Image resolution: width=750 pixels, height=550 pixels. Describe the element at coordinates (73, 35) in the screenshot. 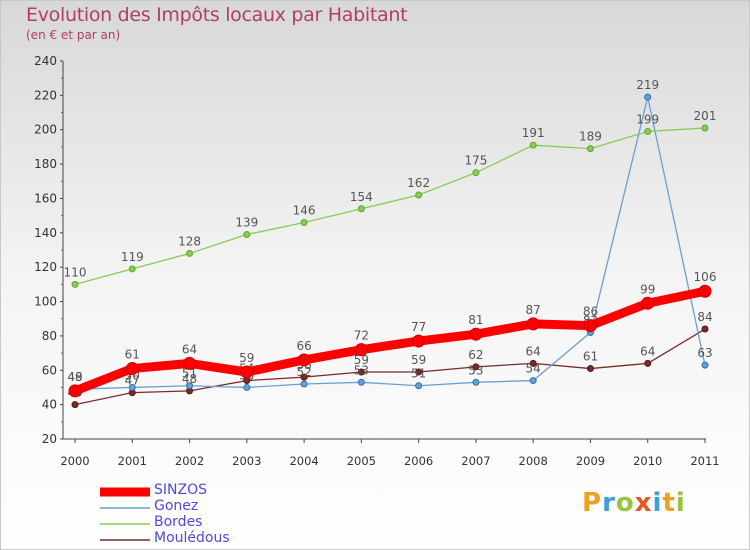

I see `chart-subtitle: (en € et par an)` at that location.